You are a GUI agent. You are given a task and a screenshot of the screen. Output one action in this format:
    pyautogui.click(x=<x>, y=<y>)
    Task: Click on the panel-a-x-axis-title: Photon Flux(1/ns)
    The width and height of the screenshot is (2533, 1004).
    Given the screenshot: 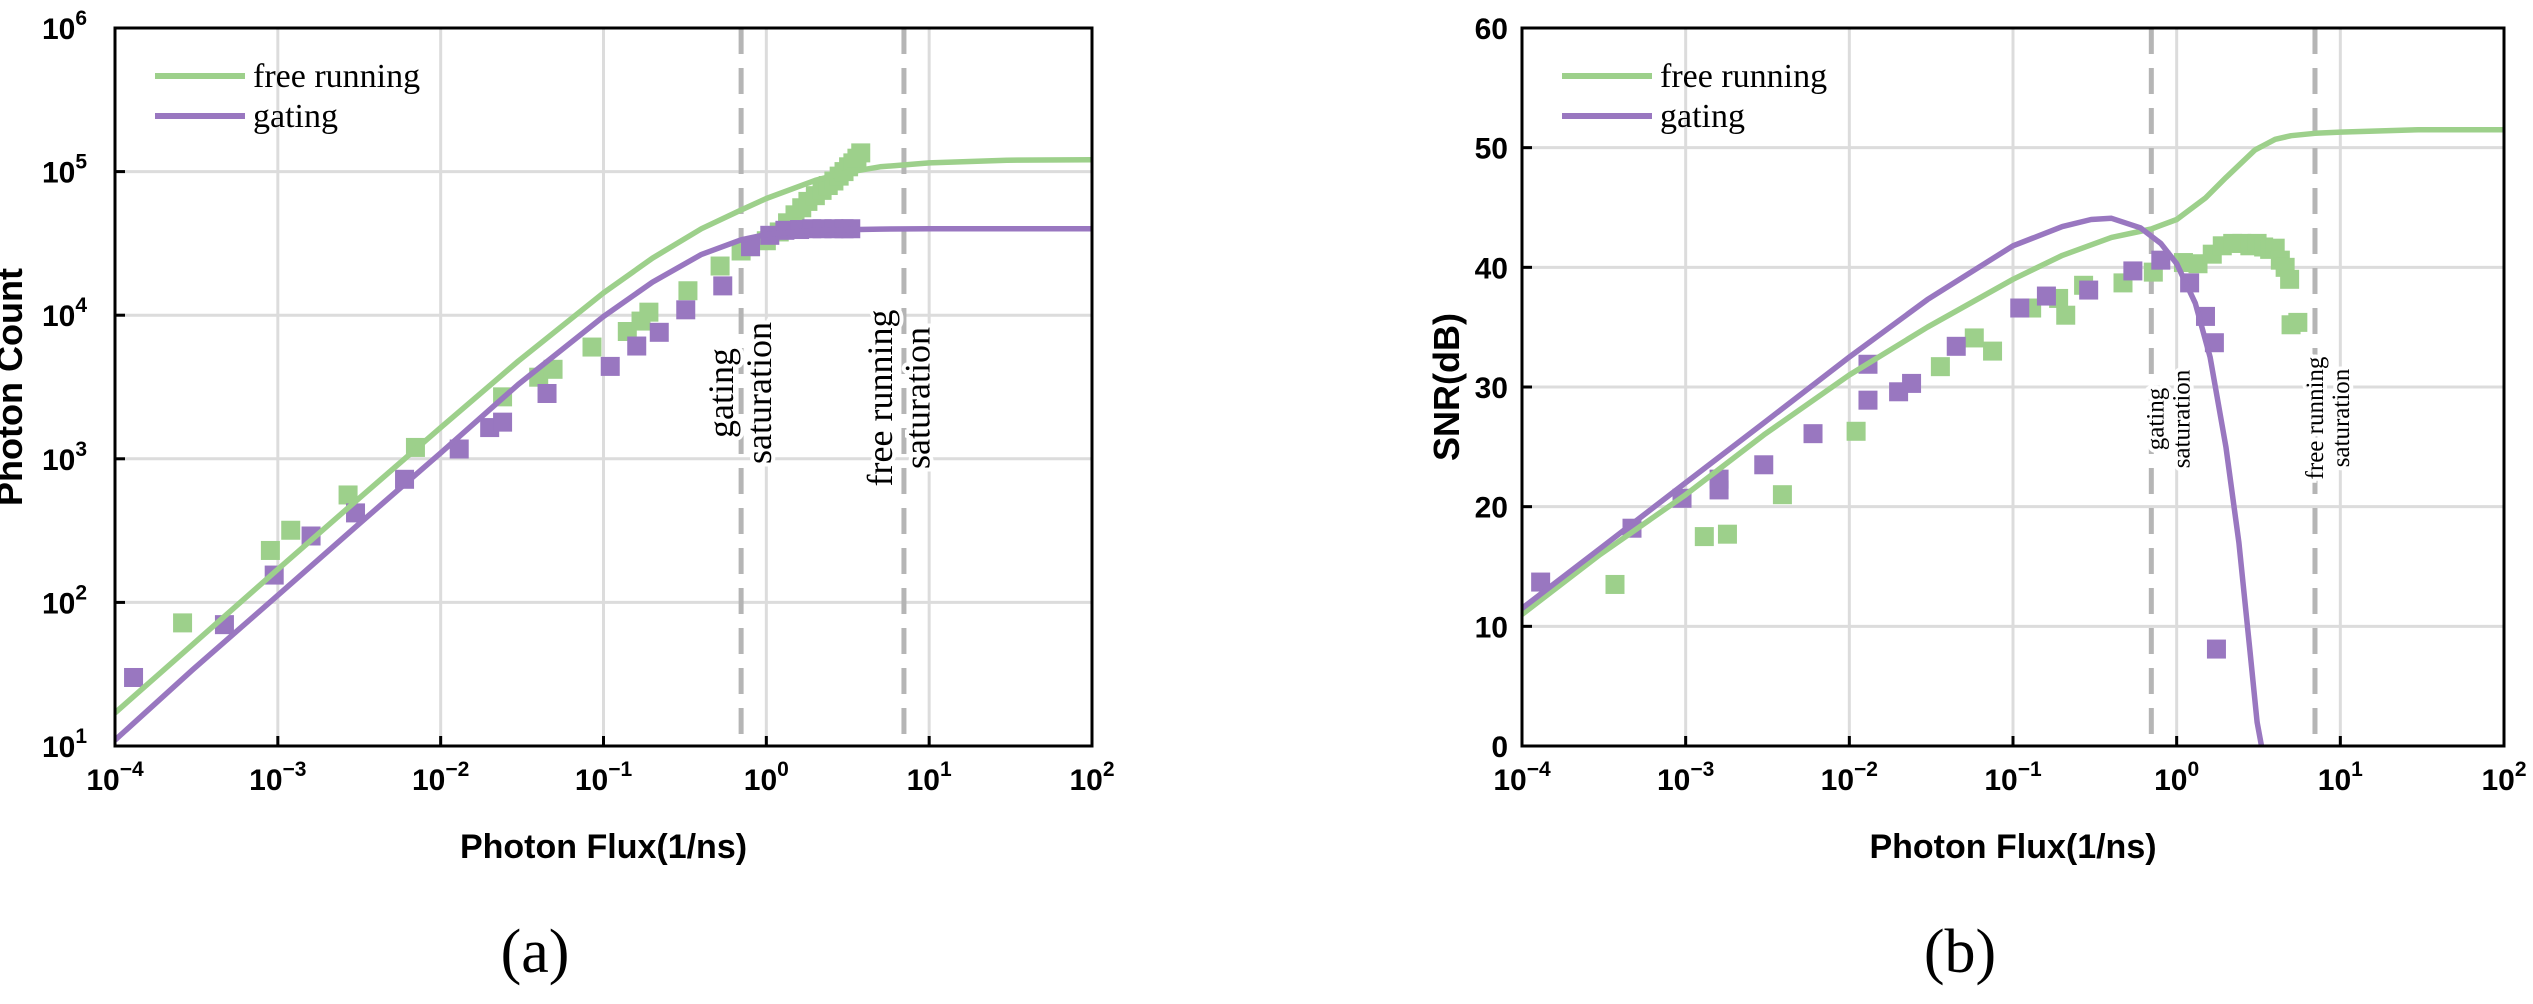 What is the action you would take?
    pyautogui.click(x=603, y=847)
    